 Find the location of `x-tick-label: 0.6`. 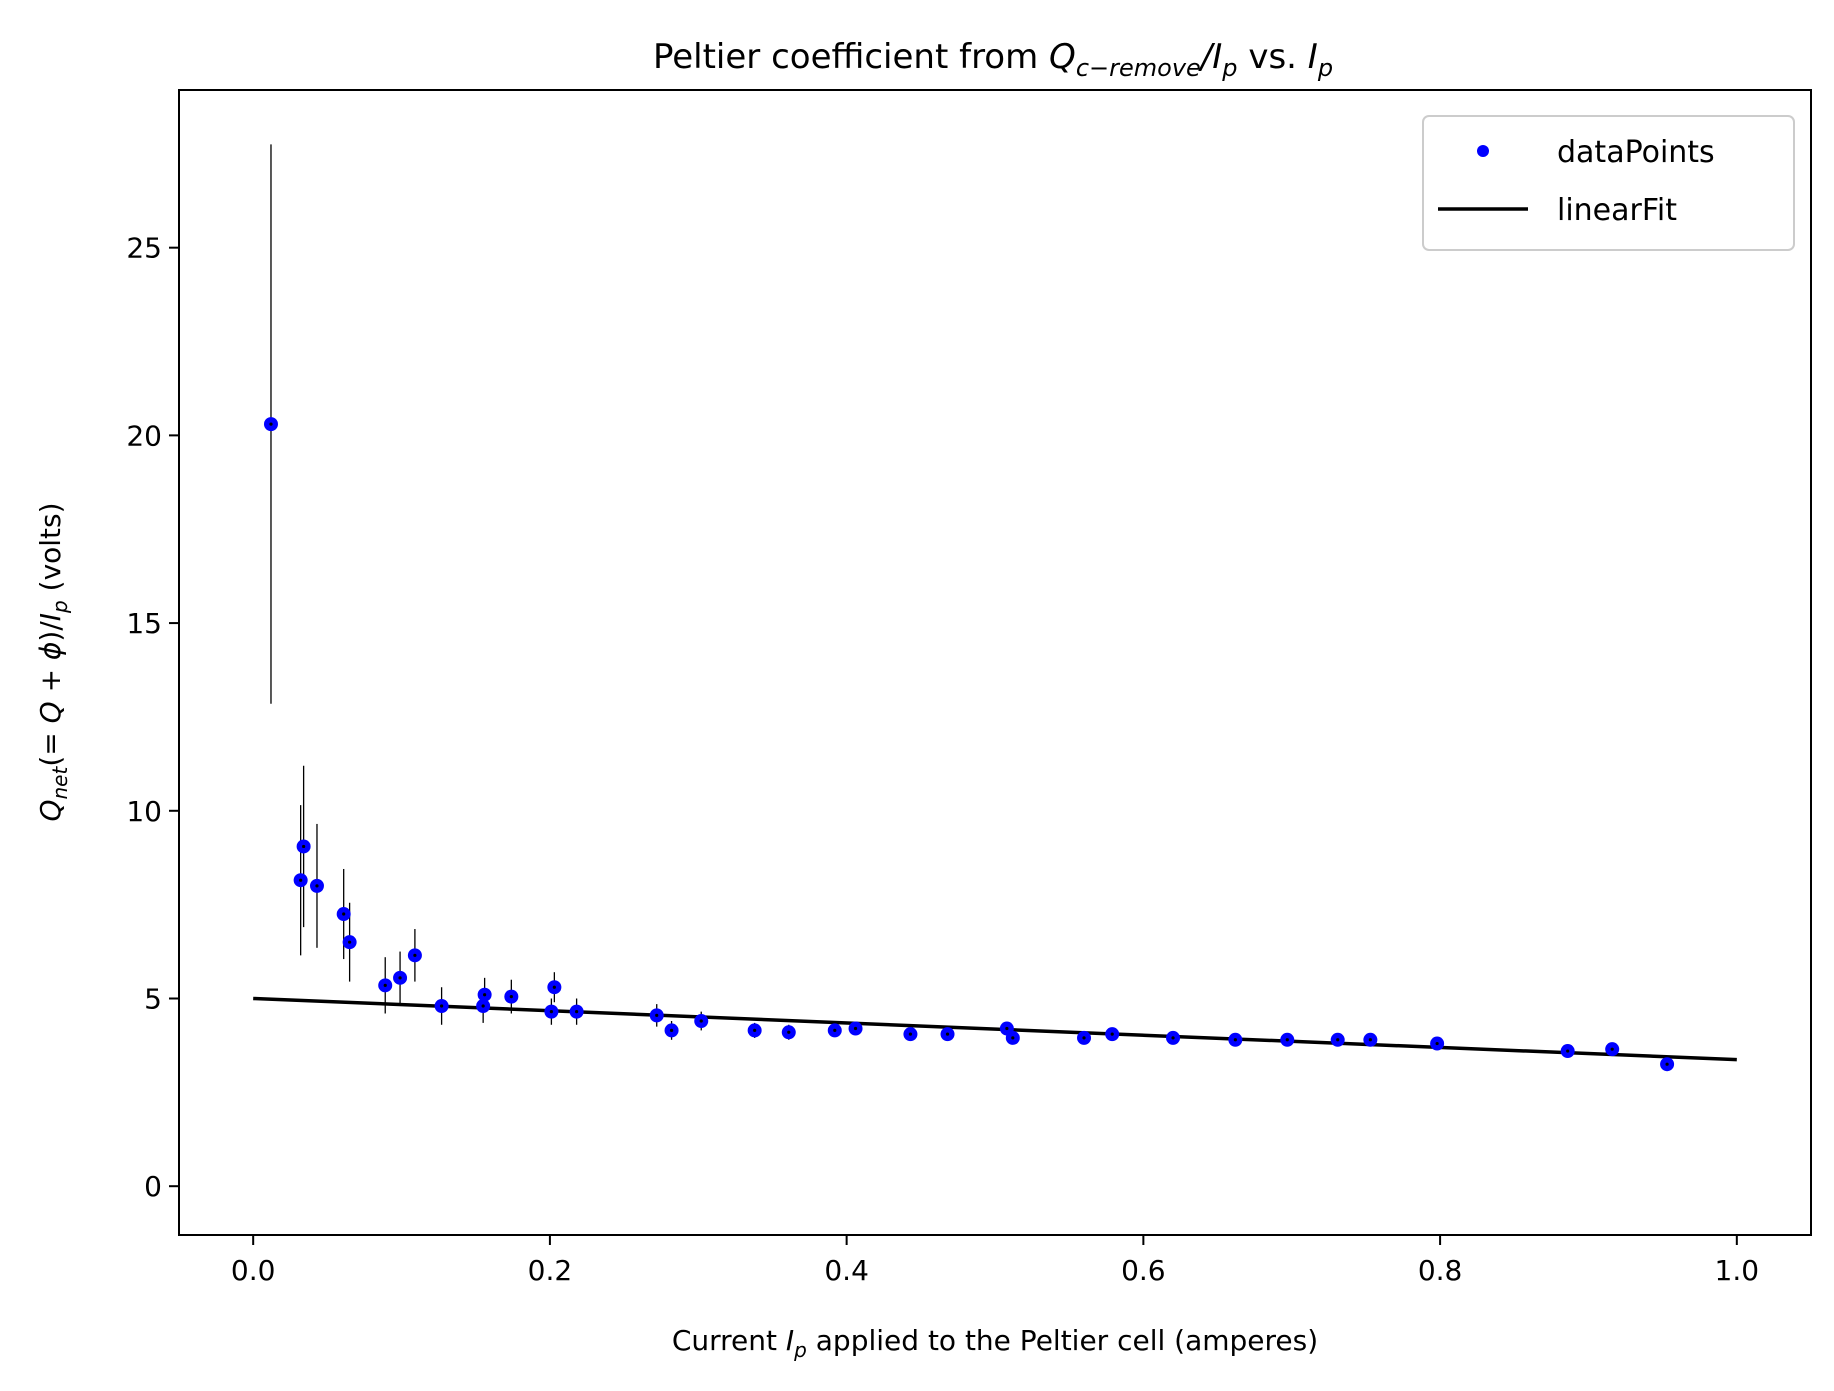

x-tick-label: 0.6 is located at coordinates (1143, 1270).